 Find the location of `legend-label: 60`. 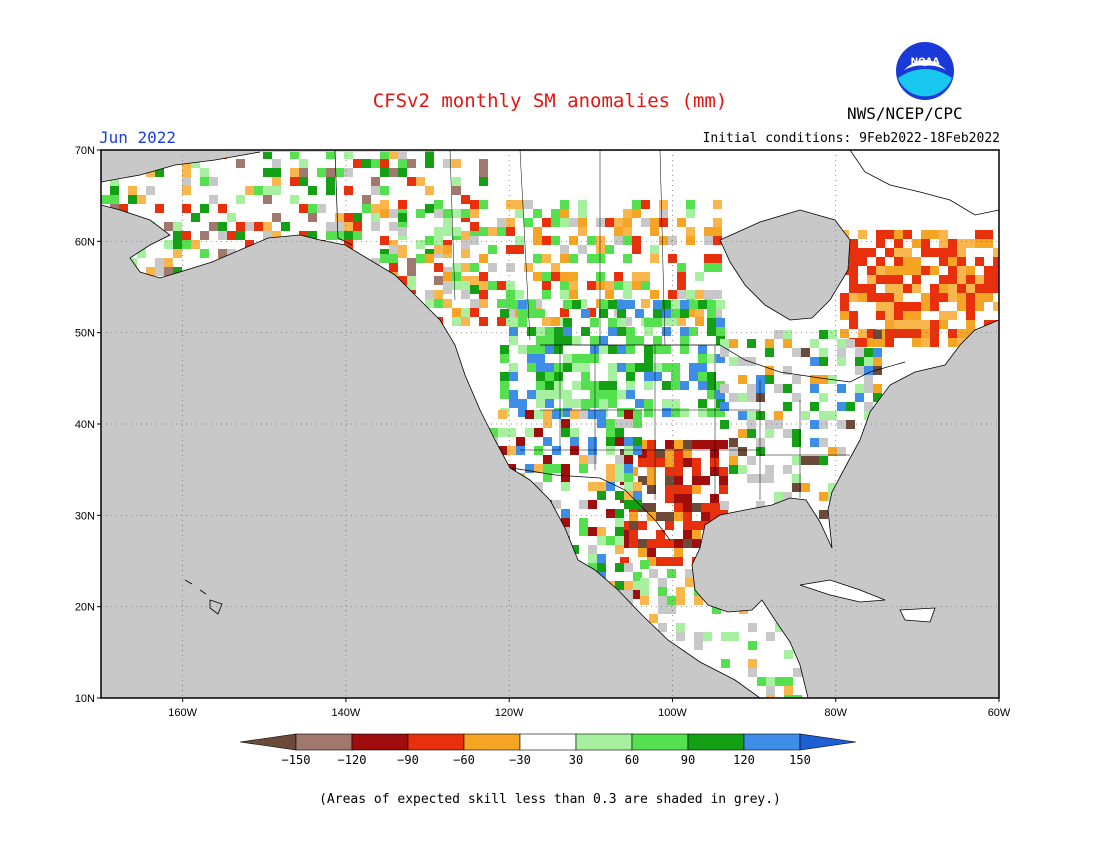

legend-label: 60 is located at coordinates (632, 760).